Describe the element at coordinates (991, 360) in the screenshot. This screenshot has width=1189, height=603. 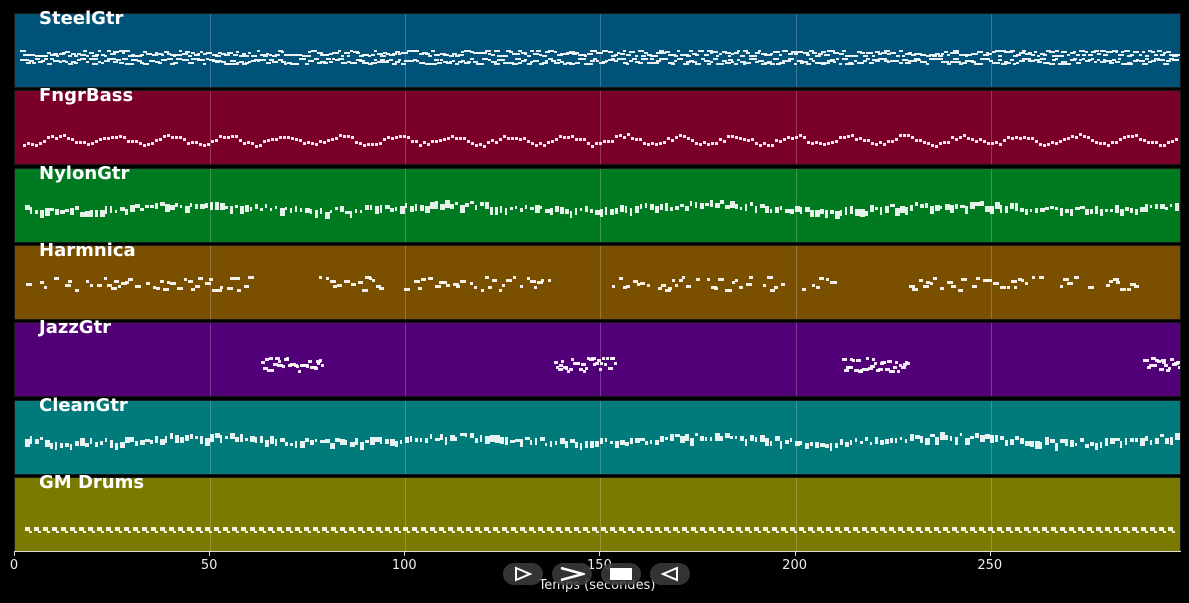
I see `gridline` at that location.